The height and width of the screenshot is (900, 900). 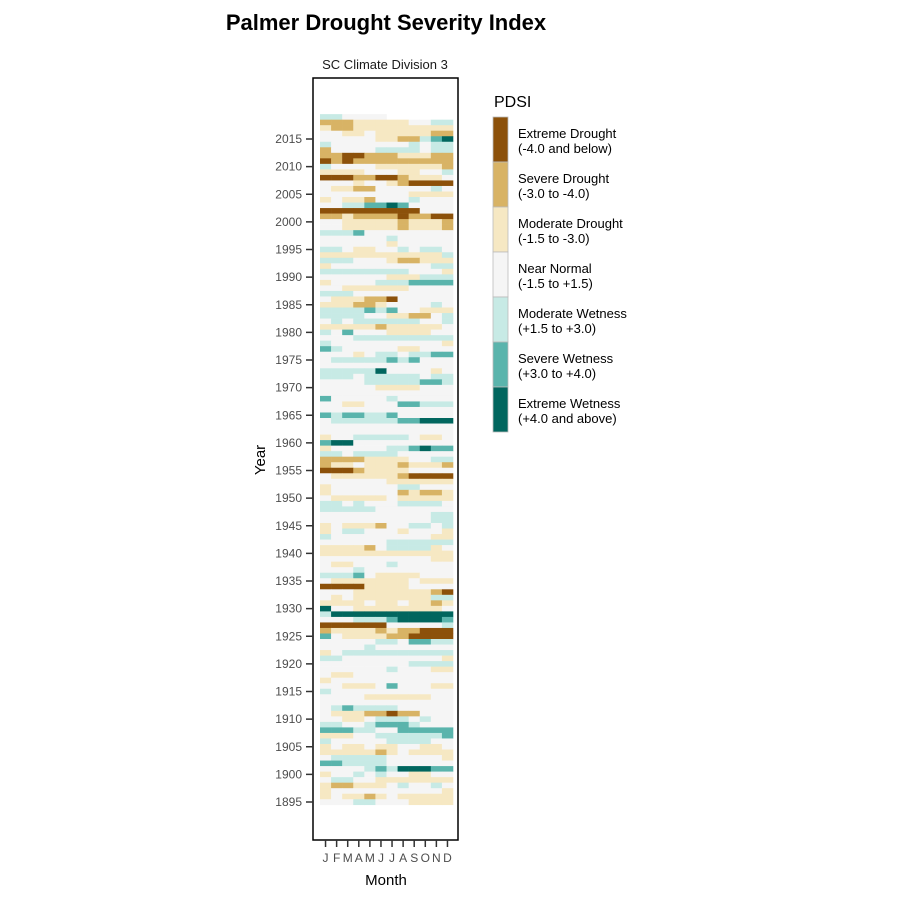 What do you see at coordinates (387, 460) in the screenshot?
I see `heatmap-cells` at bounding box center [387, 460].